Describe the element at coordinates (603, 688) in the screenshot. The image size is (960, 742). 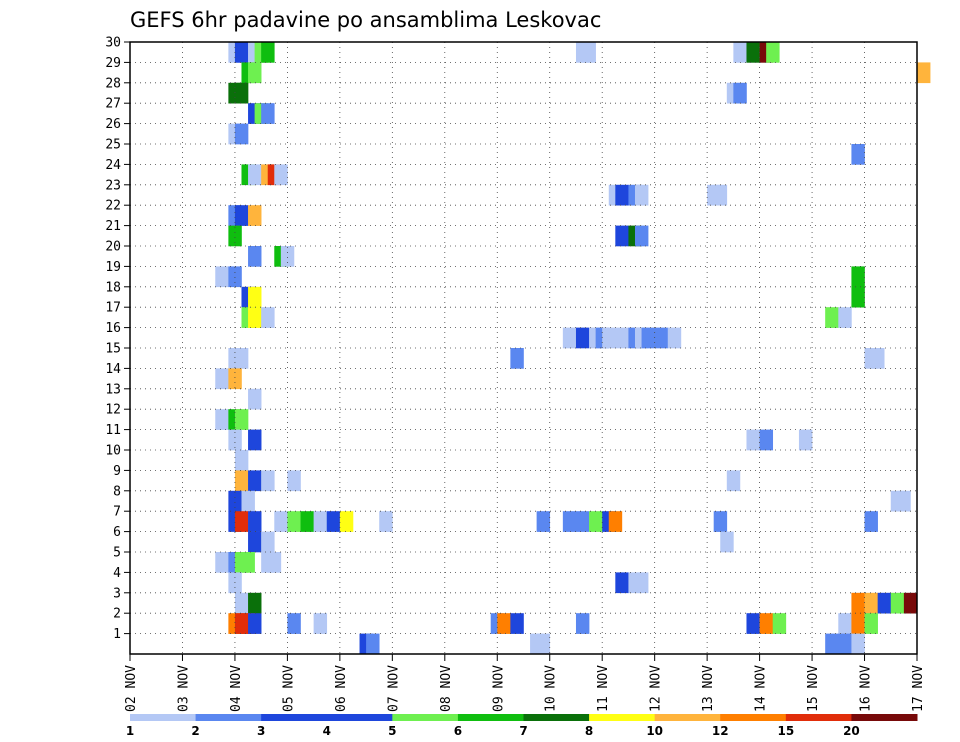
I see `x-tick-label: 11 NOV` at that location.